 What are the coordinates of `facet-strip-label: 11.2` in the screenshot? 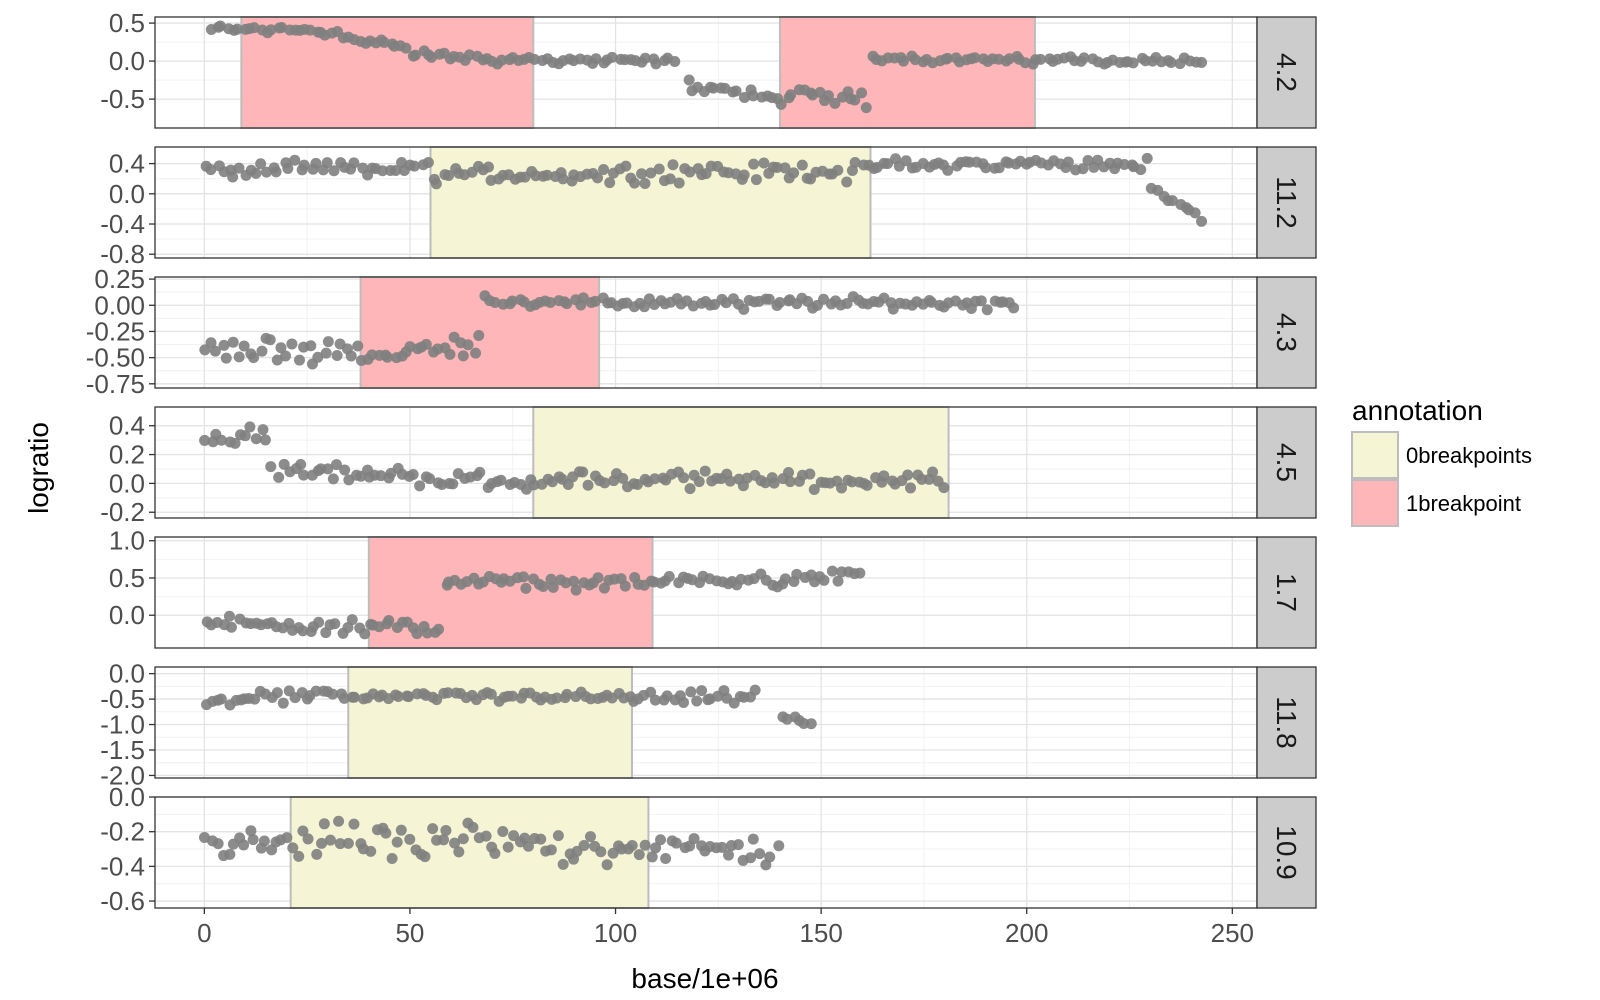 It's located at (1286, 202).